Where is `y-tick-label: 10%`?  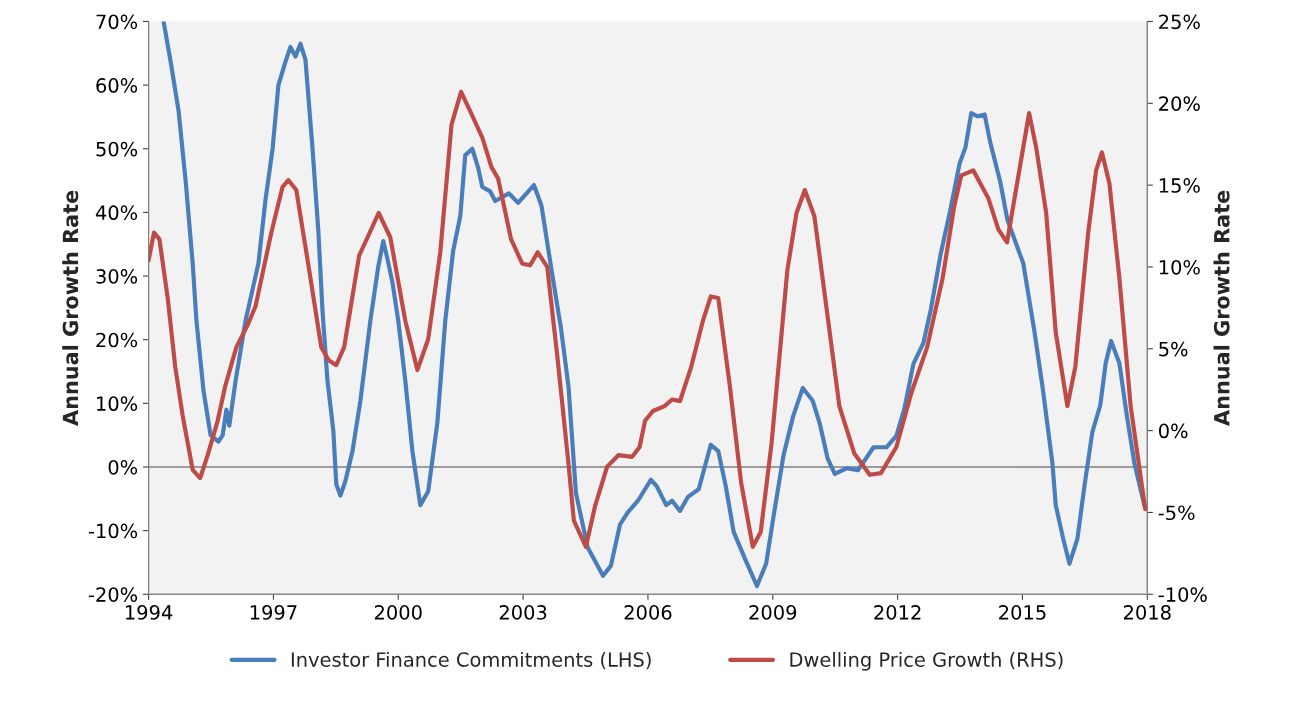
y-tick-label: 10% is located at coordinates (117, 404).